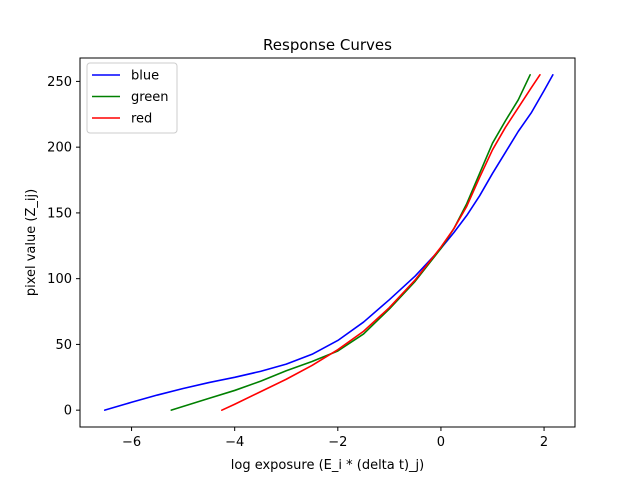 This screenshot has width=640, height=484. What do you see at coordinates (59, 82) in the screenshot?
I see `y-tick-label: 250` at bounding box center [59, 82].